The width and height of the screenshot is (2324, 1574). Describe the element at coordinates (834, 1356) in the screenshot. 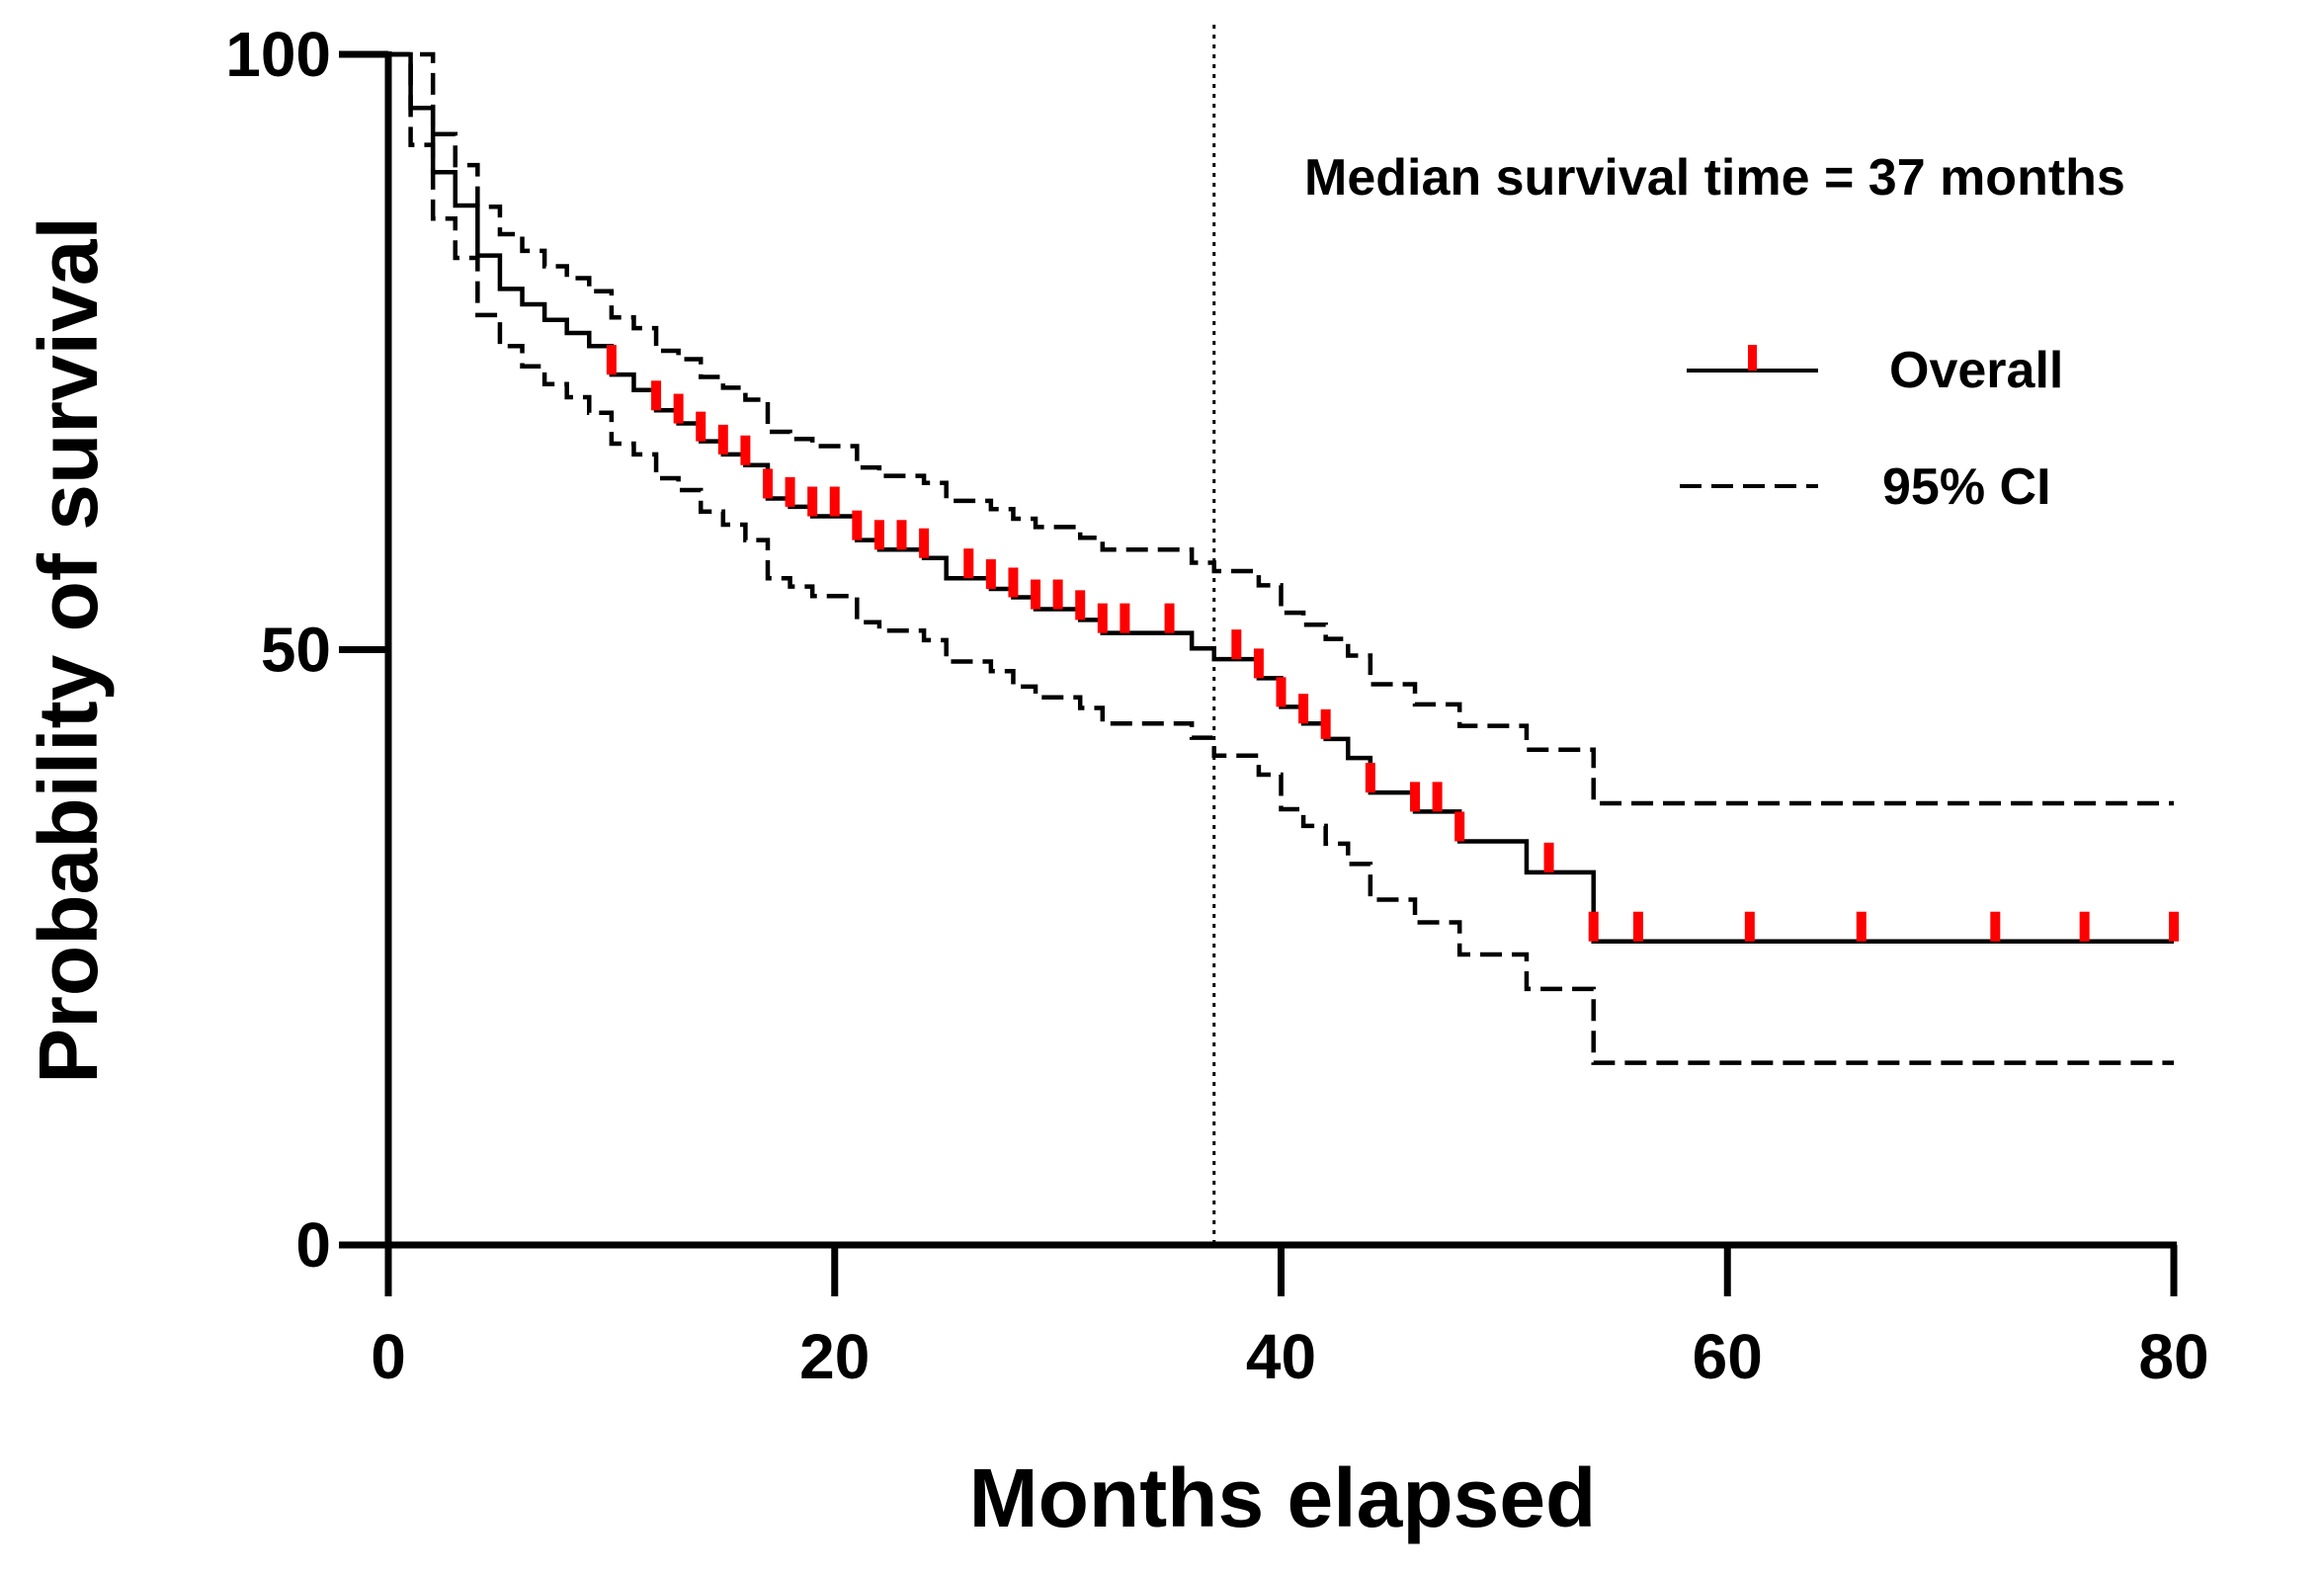

I see `x-tick-label: 20` at that location.